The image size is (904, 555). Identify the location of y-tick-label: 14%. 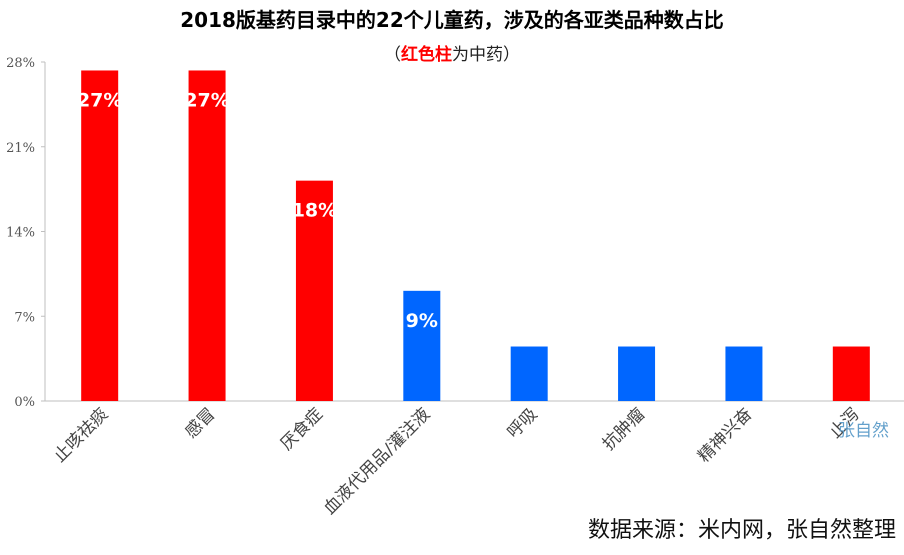
(20, 233).